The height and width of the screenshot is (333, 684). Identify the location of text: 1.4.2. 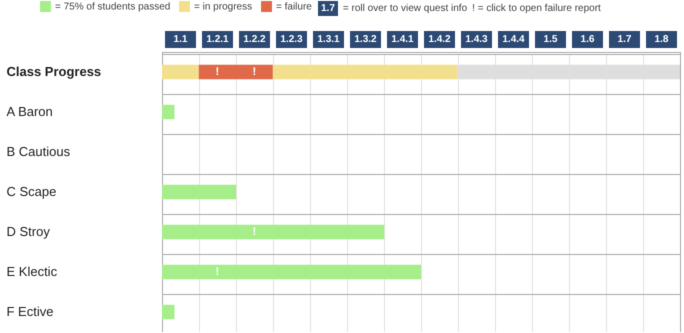
(439, 39).